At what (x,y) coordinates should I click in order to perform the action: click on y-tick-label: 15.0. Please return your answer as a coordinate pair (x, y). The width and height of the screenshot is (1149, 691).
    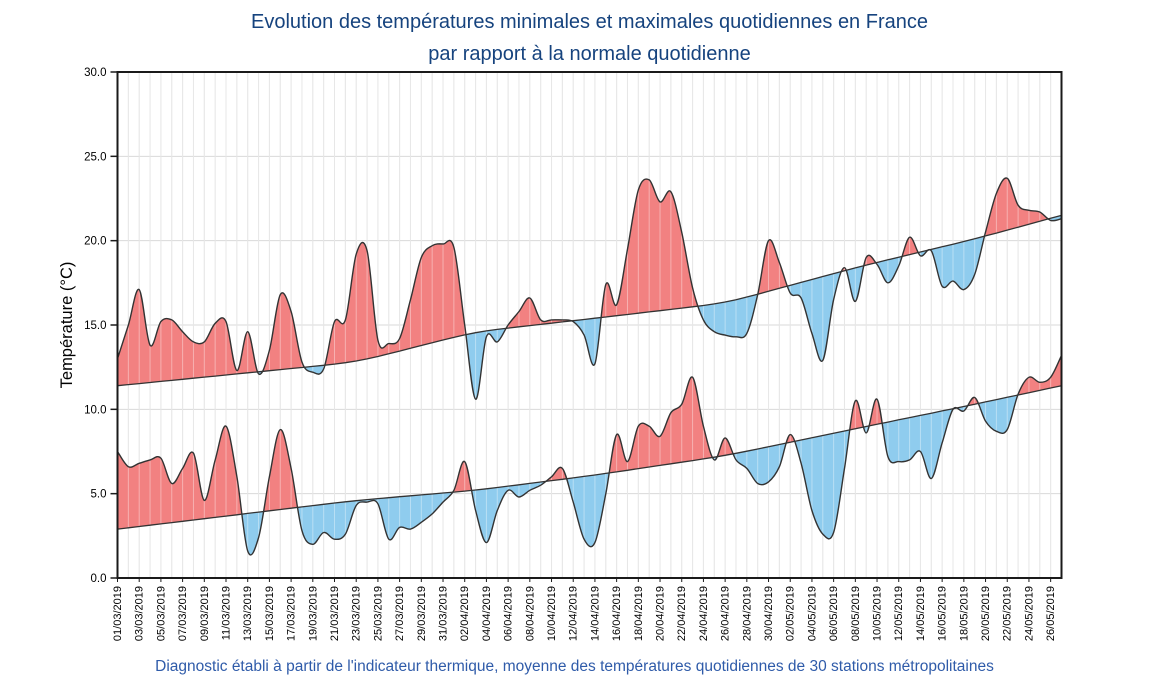
    Looking at the image, I should click on (95, 326).